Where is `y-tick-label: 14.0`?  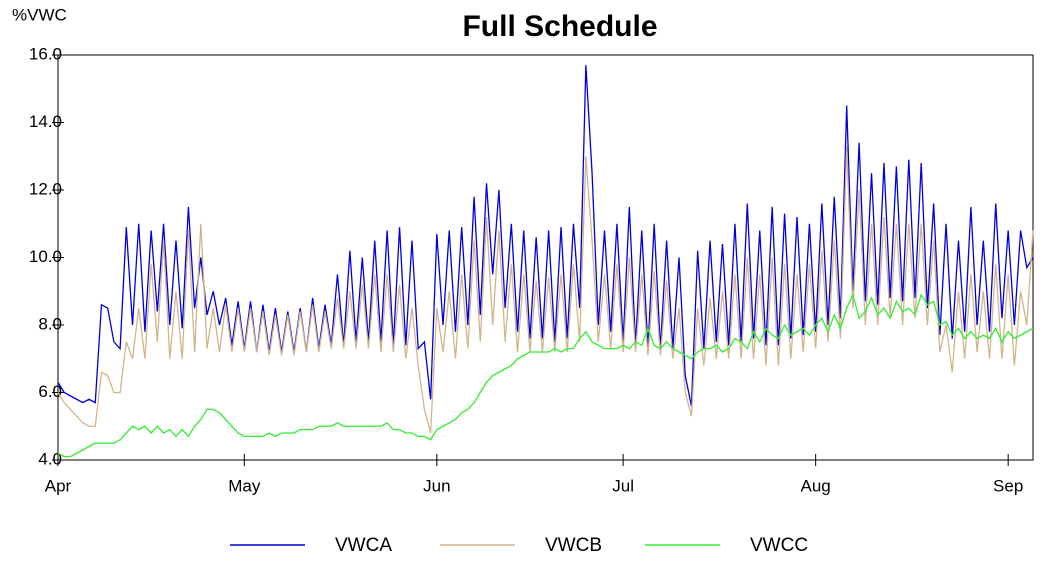
y-tick-label: 14.0 is located at coordinates (45, 121).